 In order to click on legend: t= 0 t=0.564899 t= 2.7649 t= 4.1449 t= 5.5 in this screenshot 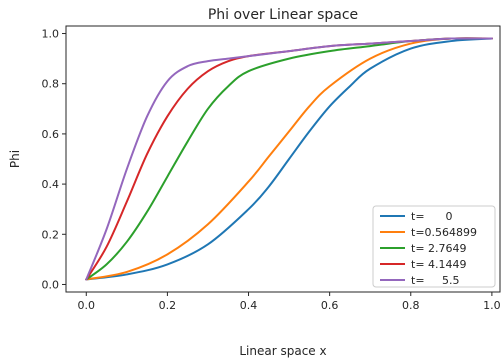, I will do `click(434, 246)`.